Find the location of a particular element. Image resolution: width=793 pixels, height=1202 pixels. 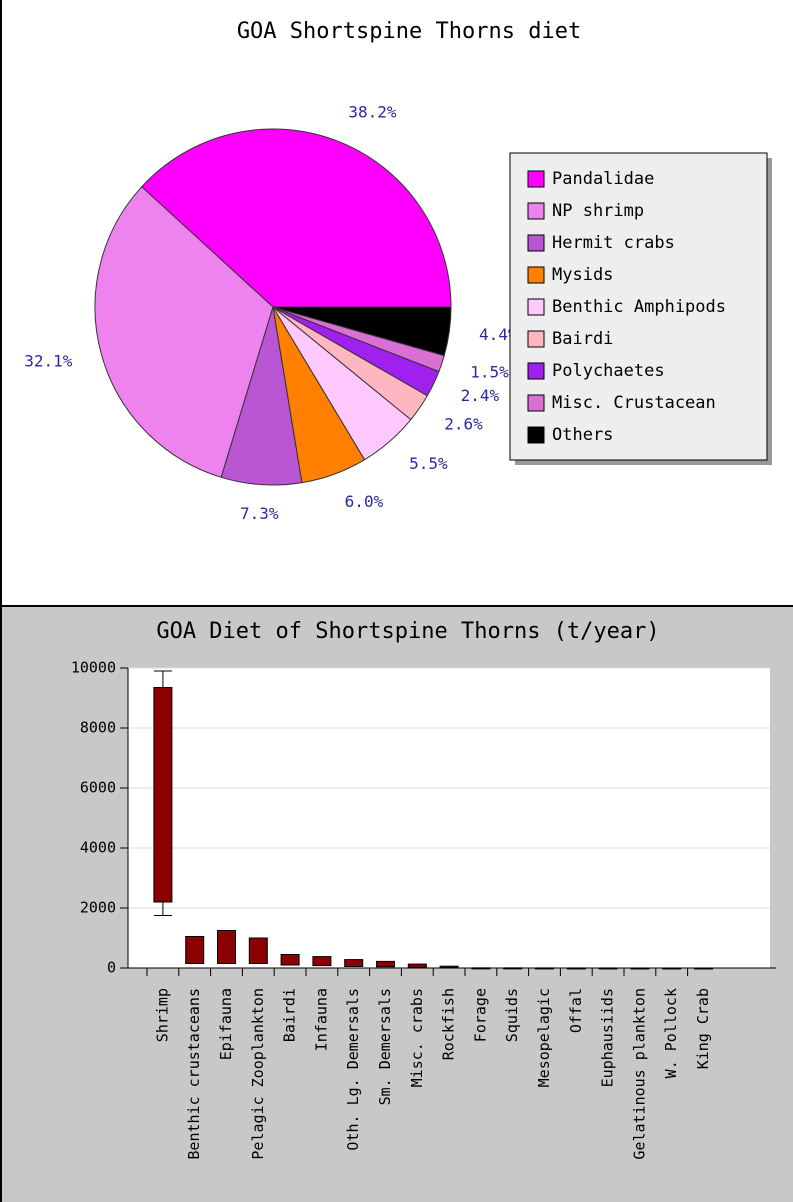

x-tick-label: Gelatinous plankton is located at coordinates (639, 1074).